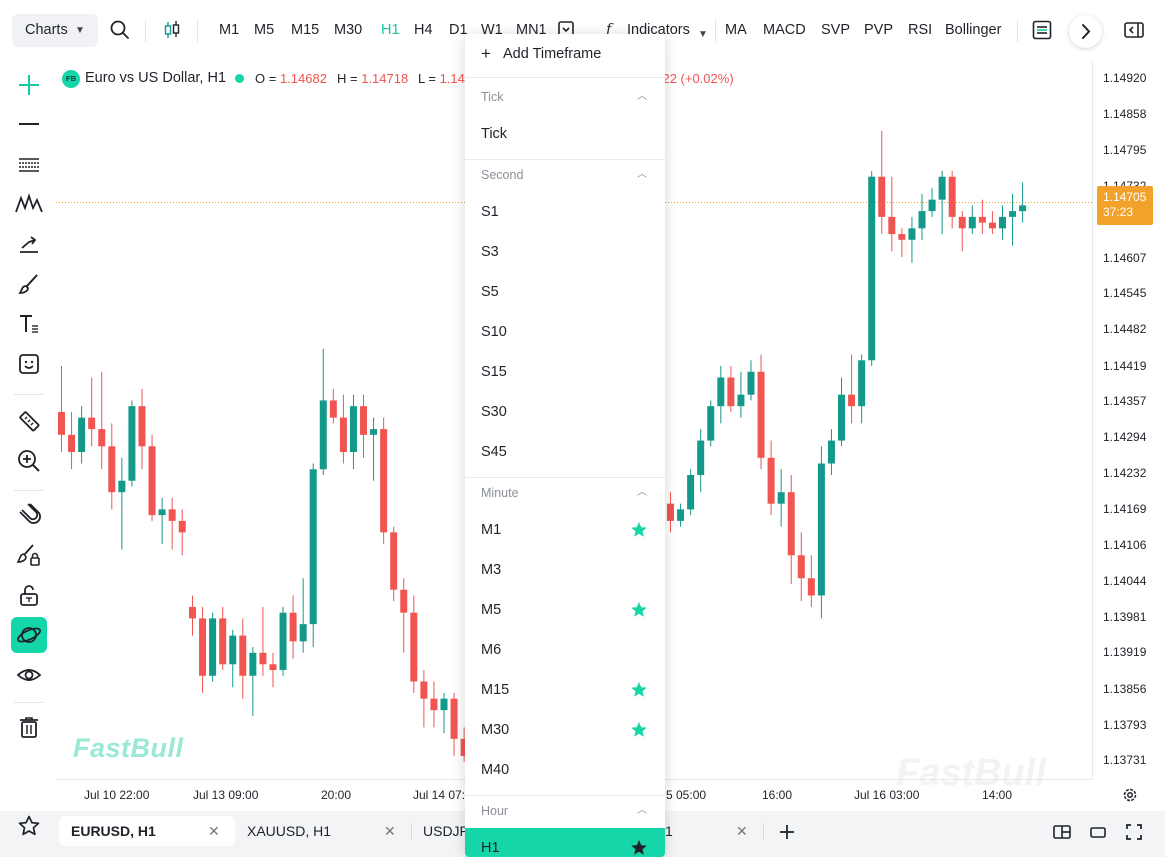  What do you see at coordinates (565, 412) in the screenshot?
I see `menu-item-s30: S30` at bounding box center [565, 412].